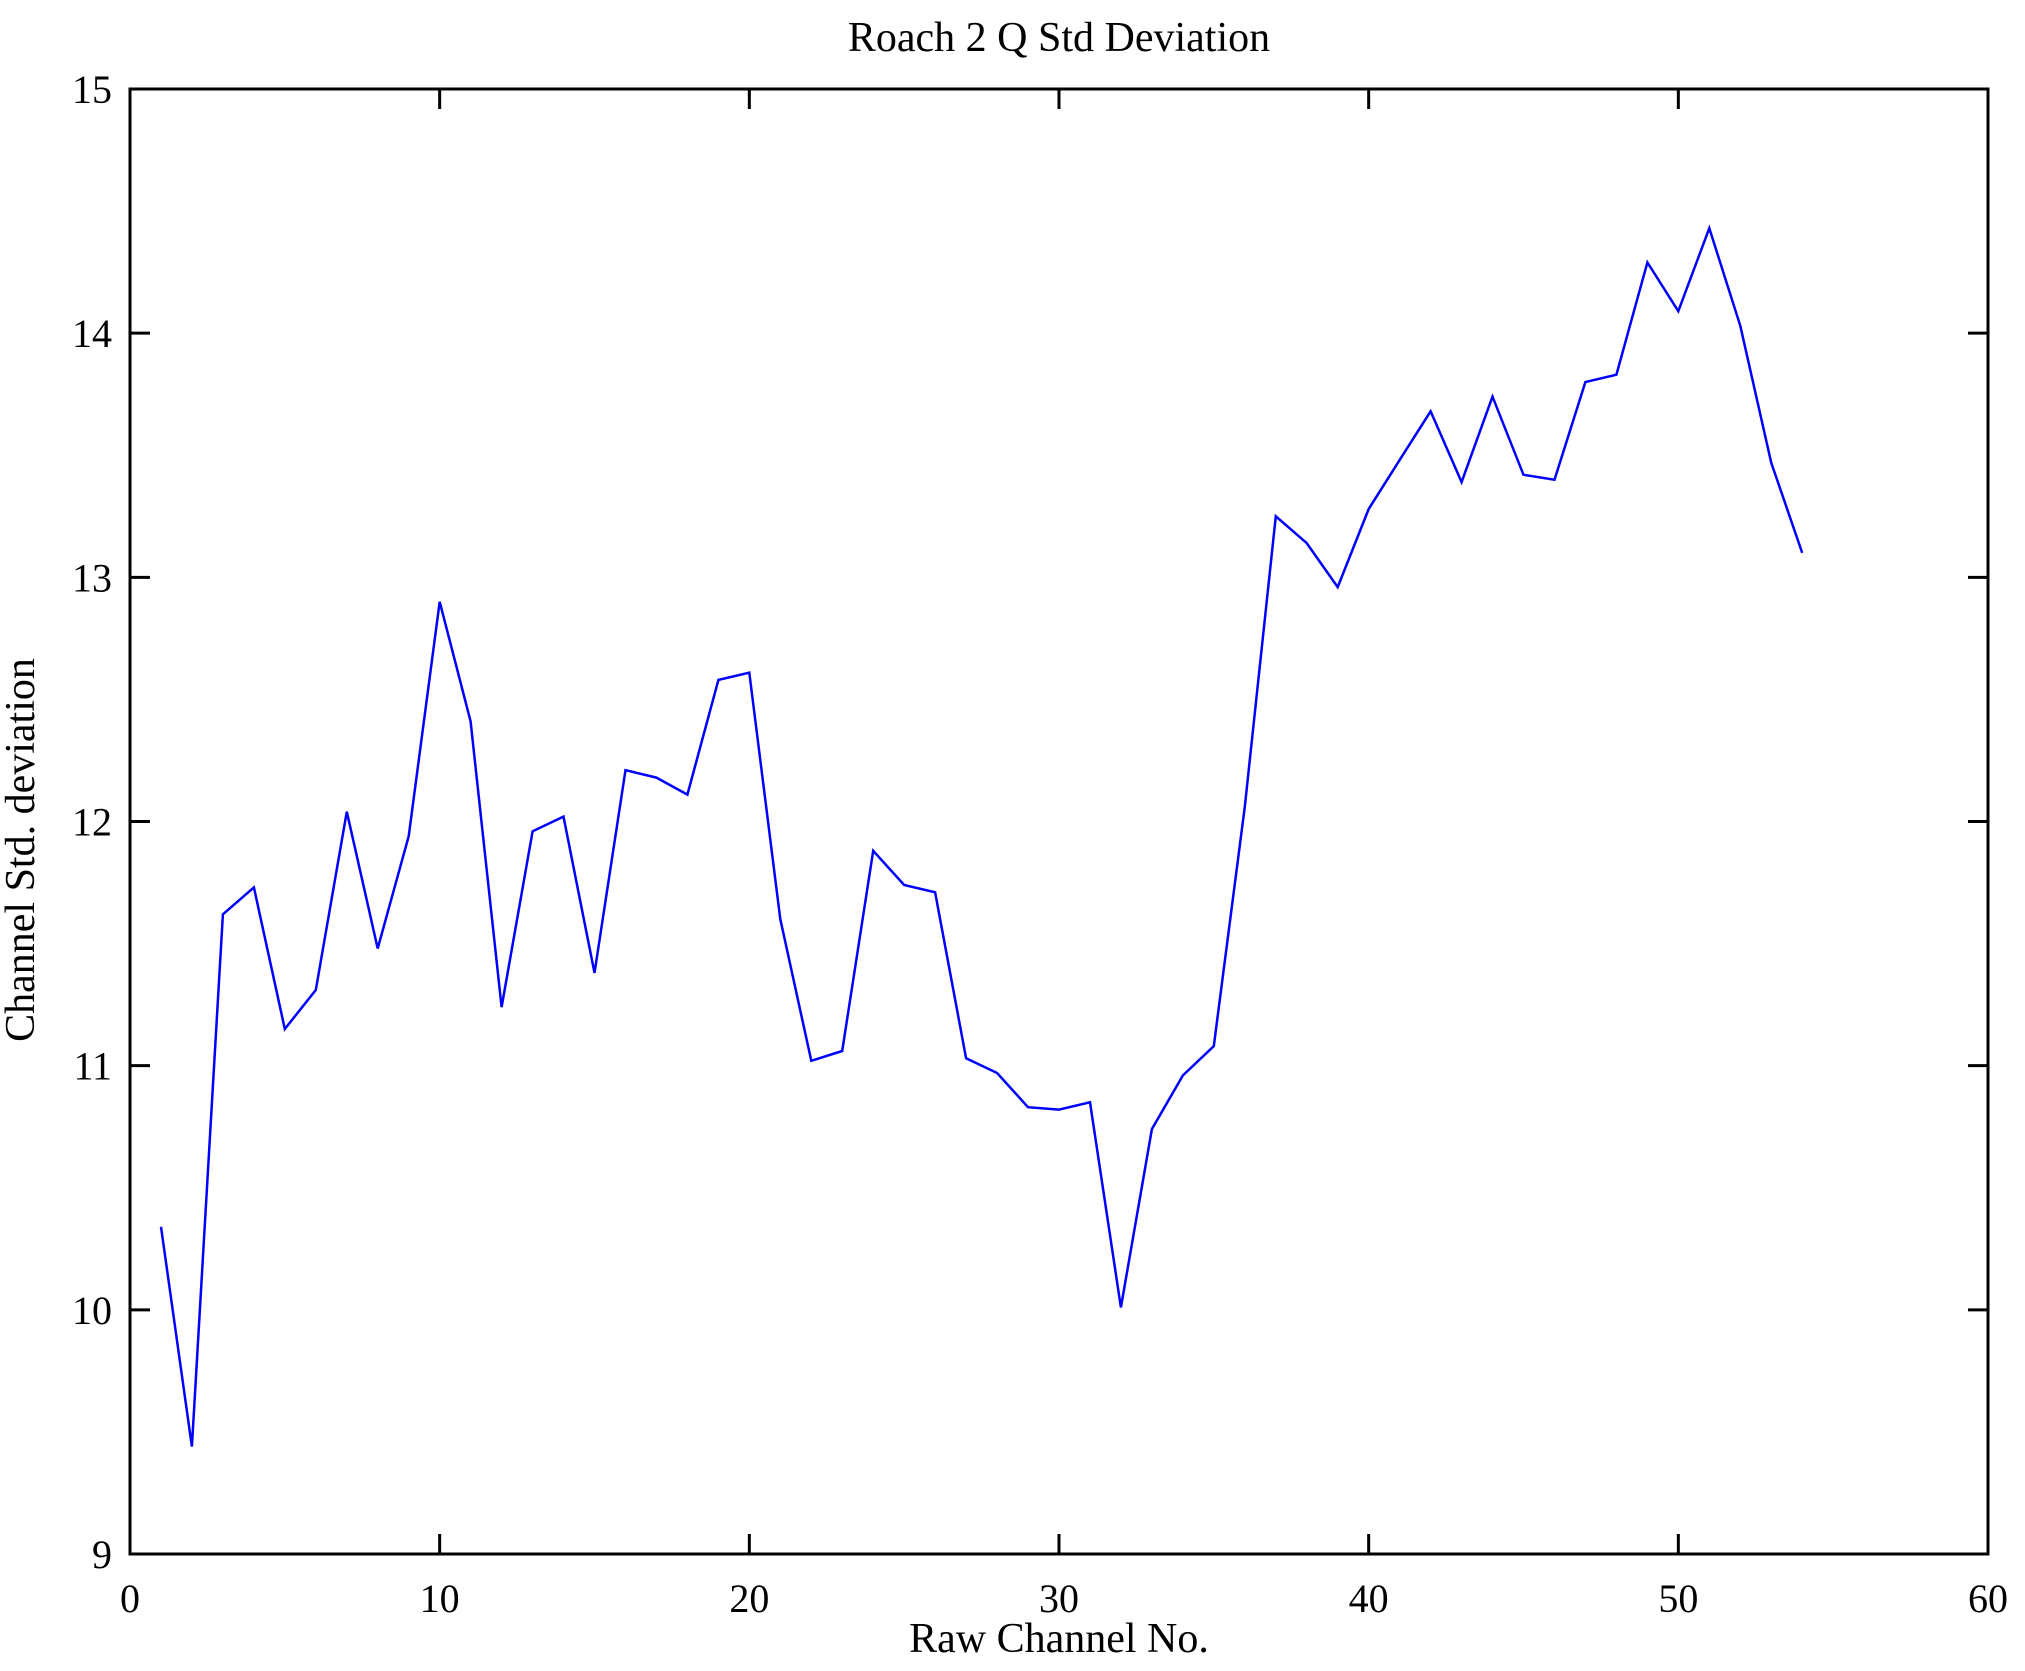 This screenshot has height=1671, width=2025. Describe the element at coordinates (92, 1066) in the screenshot. I see `y-tick-label: 11` at that location.